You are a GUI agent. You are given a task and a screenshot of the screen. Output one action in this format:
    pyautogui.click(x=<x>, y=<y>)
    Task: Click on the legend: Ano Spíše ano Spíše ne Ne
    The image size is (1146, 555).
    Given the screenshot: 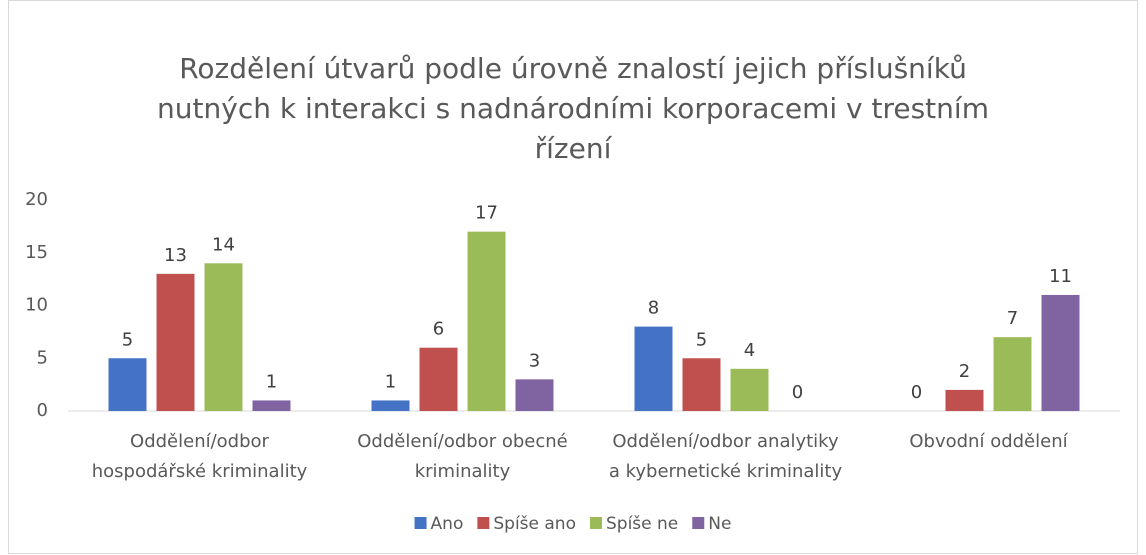 What is the action you would take?
    pyautogui.click(x=572, y=524)
    